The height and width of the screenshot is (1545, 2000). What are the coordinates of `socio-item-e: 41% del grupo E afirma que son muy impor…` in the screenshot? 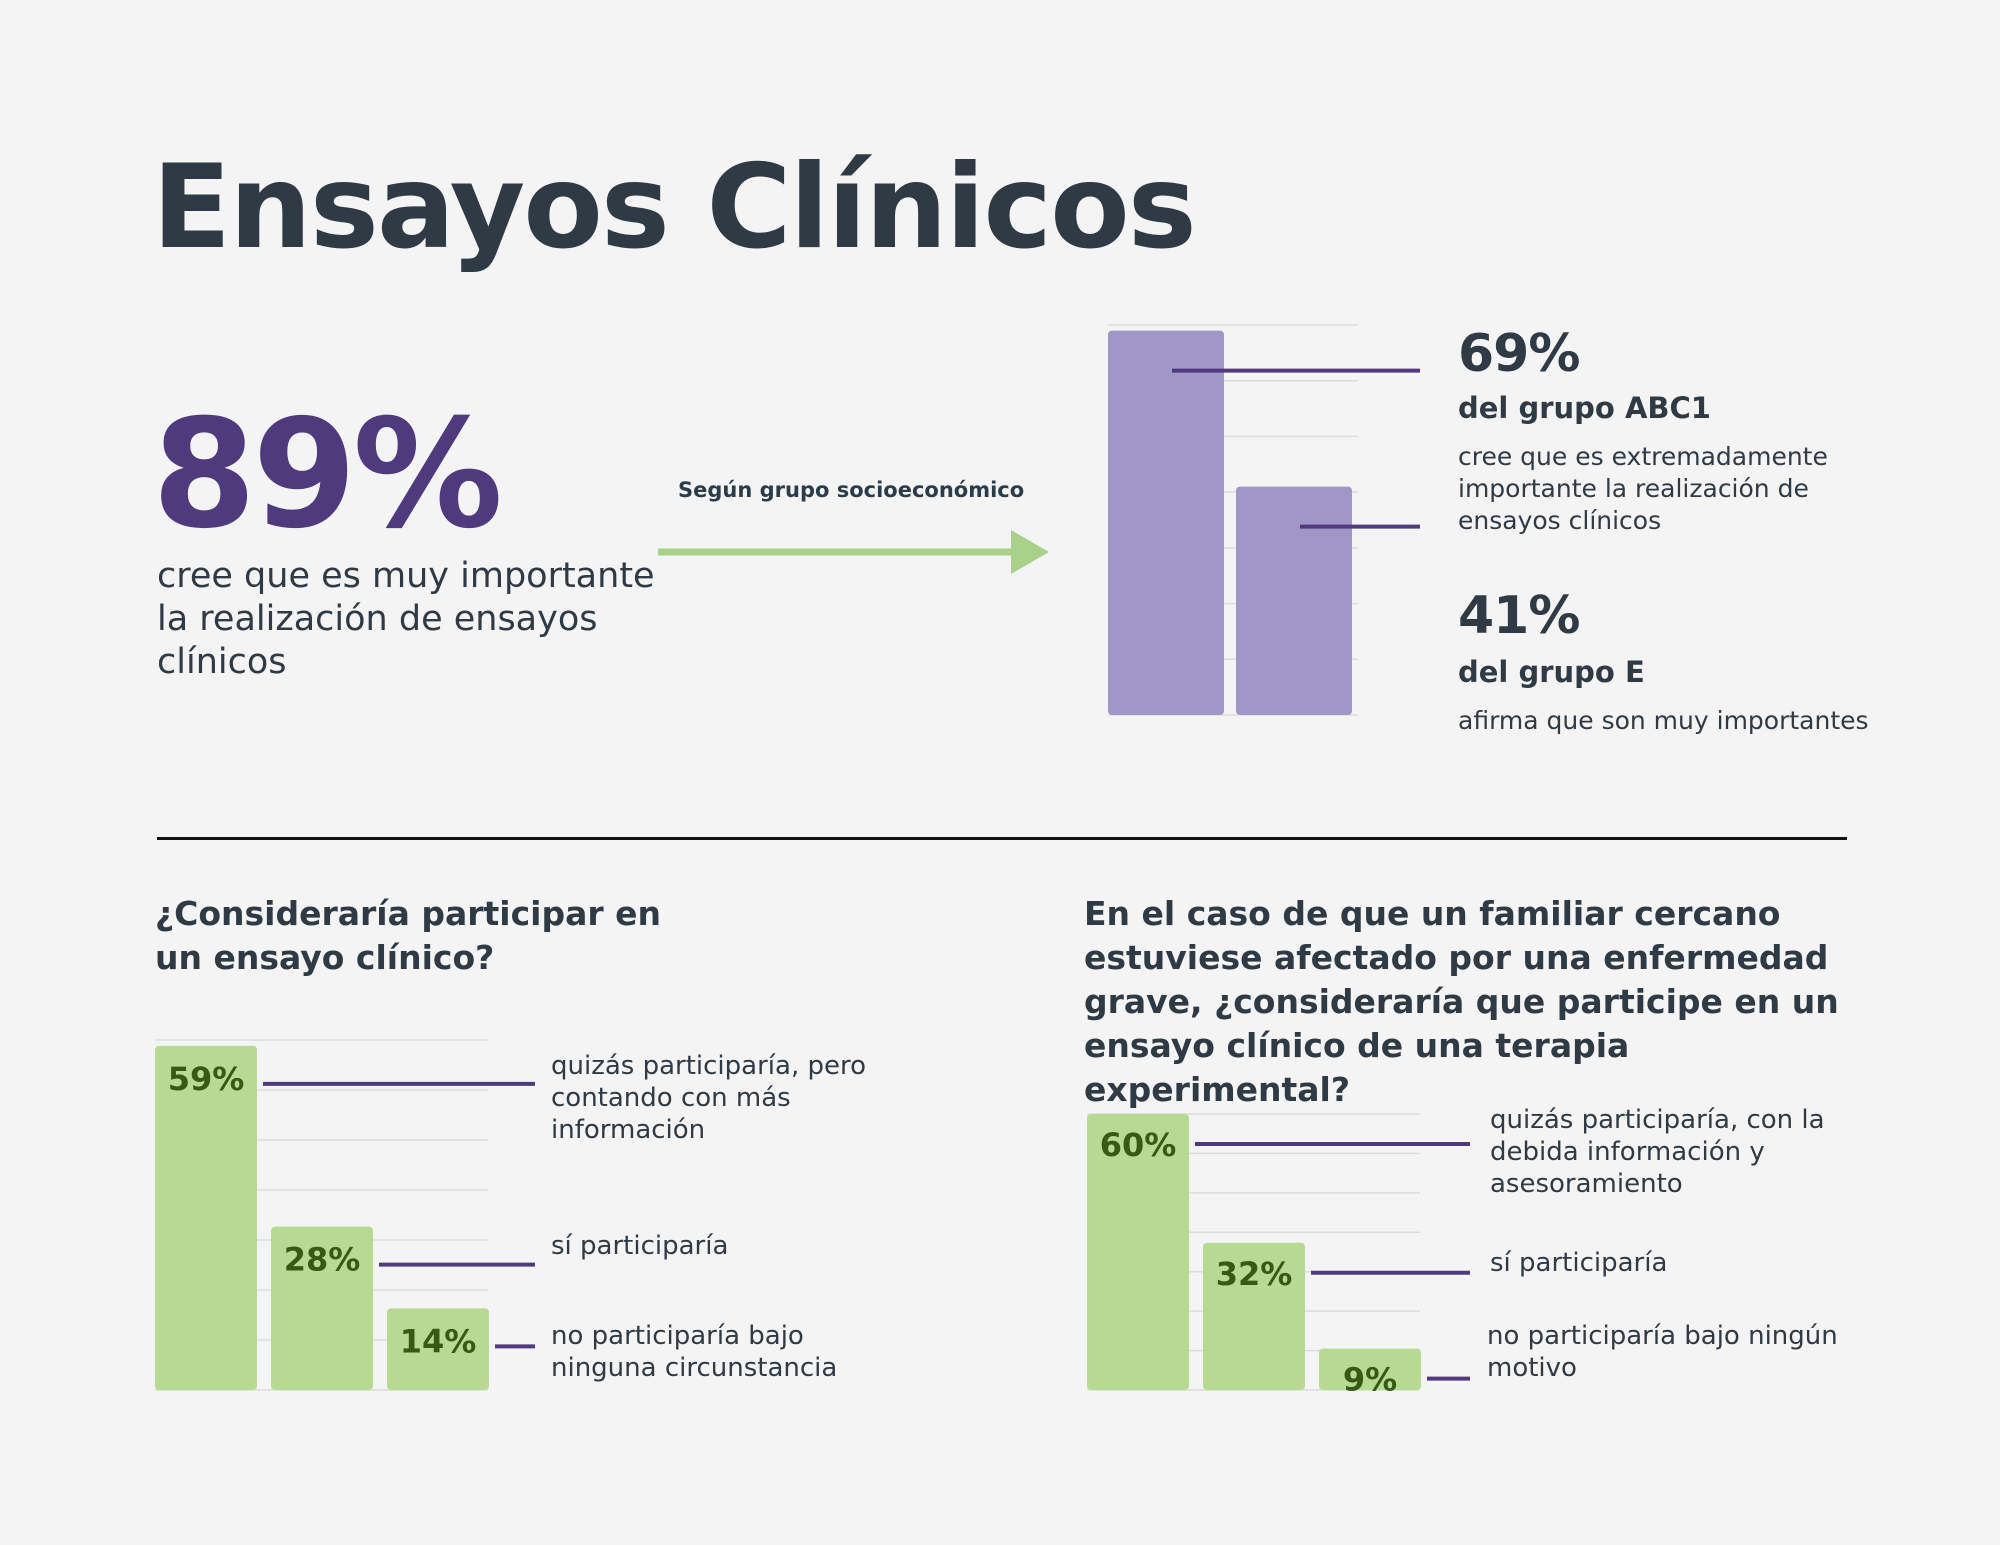 It's located at (1668, 663).